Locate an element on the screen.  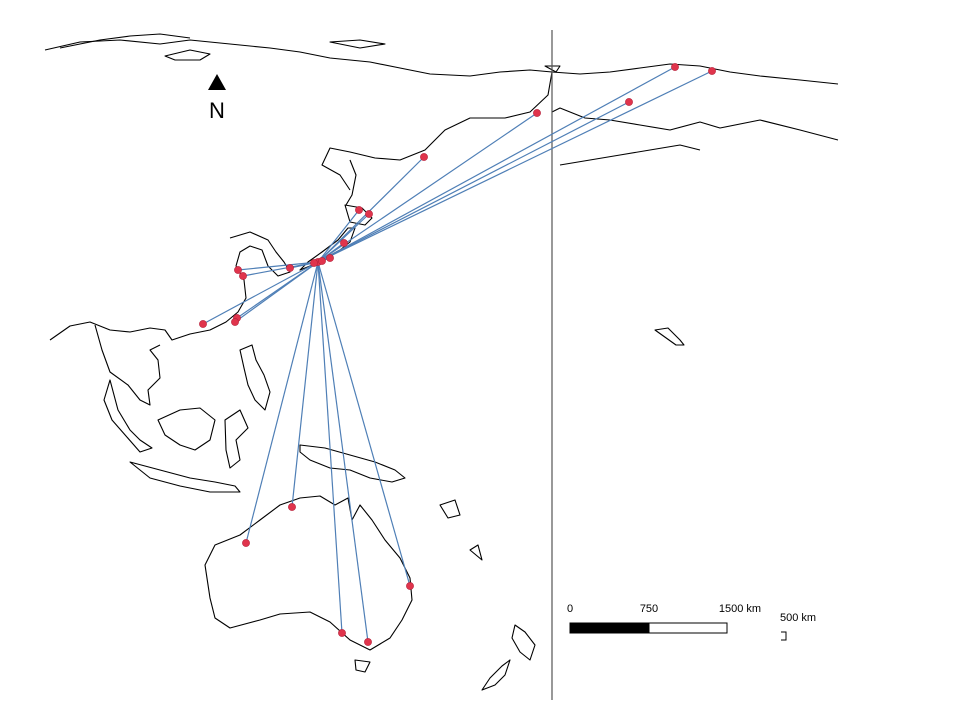
inset-scale-mark is located at coordinates (784, 636).